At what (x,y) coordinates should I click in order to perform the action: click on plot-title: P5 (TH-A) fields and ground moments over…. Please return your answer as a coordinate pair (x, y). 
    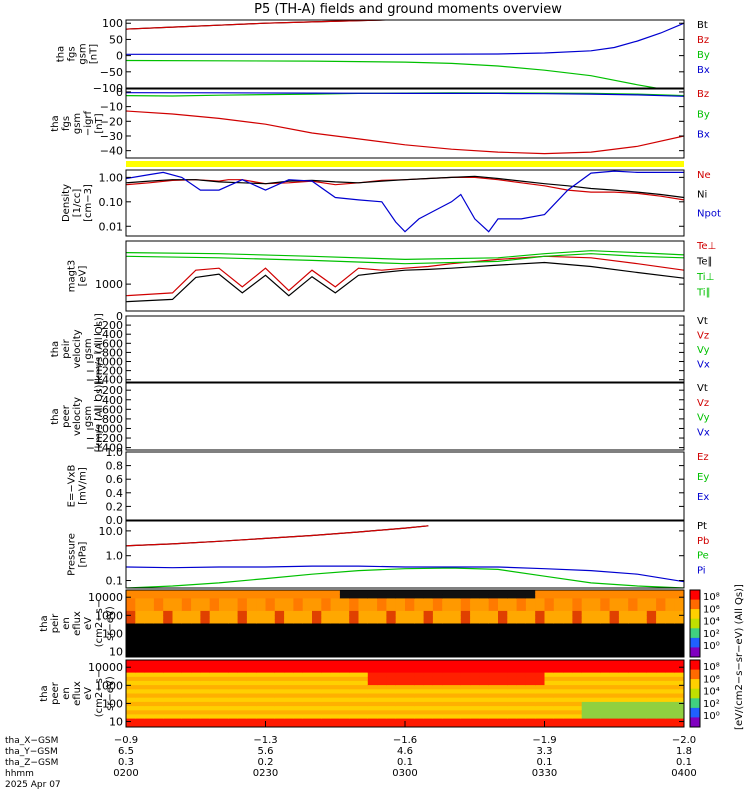
    Looking at the image, I should click on (408, 9).